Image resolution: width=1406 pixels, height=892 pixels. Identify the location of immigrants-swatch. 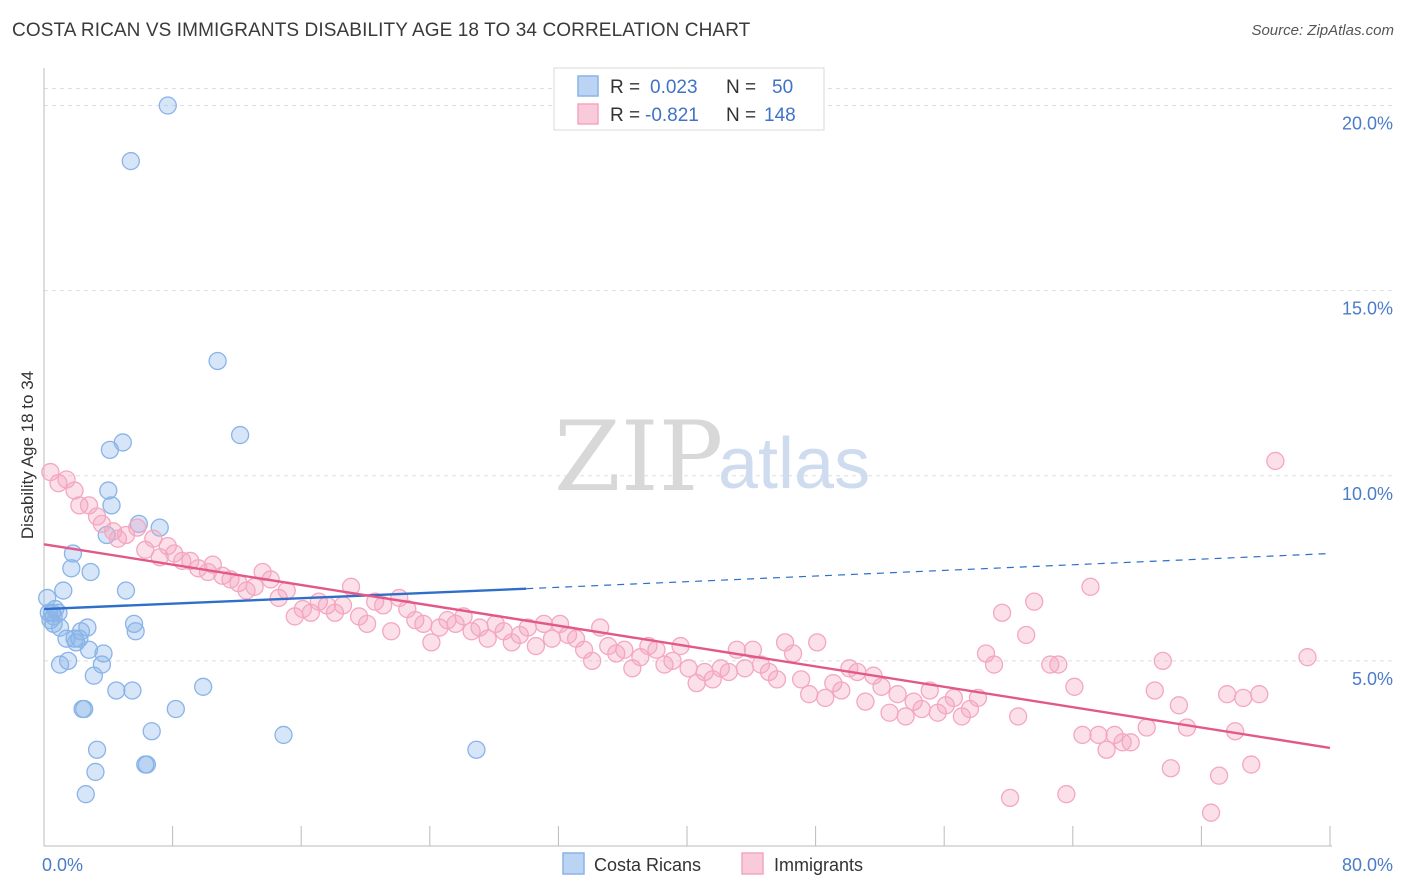
(588, 114).